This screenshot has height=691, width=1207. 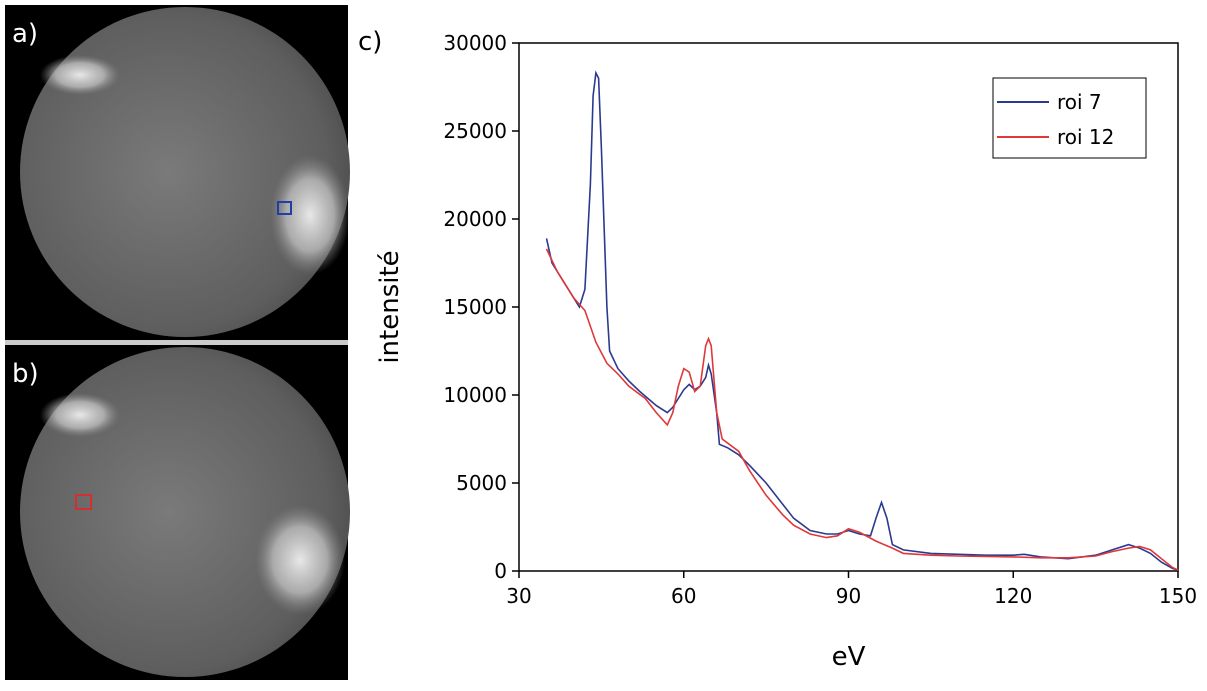 What do you see at coordinates (475, 43) in the screenshot?
I see `y-tick-label: 30000` at bounding box center [475, 43].